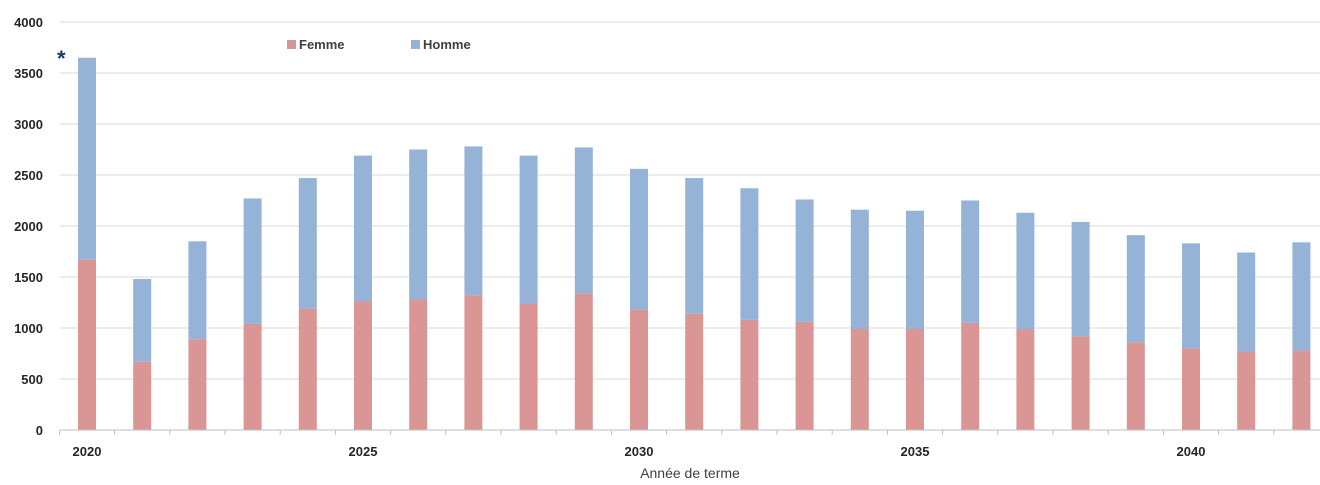 This screenshot has height=485, width=1320. Describe the element at coordinates (583, 220) in the screenshot. I see `bar-homme-2029` at that location.